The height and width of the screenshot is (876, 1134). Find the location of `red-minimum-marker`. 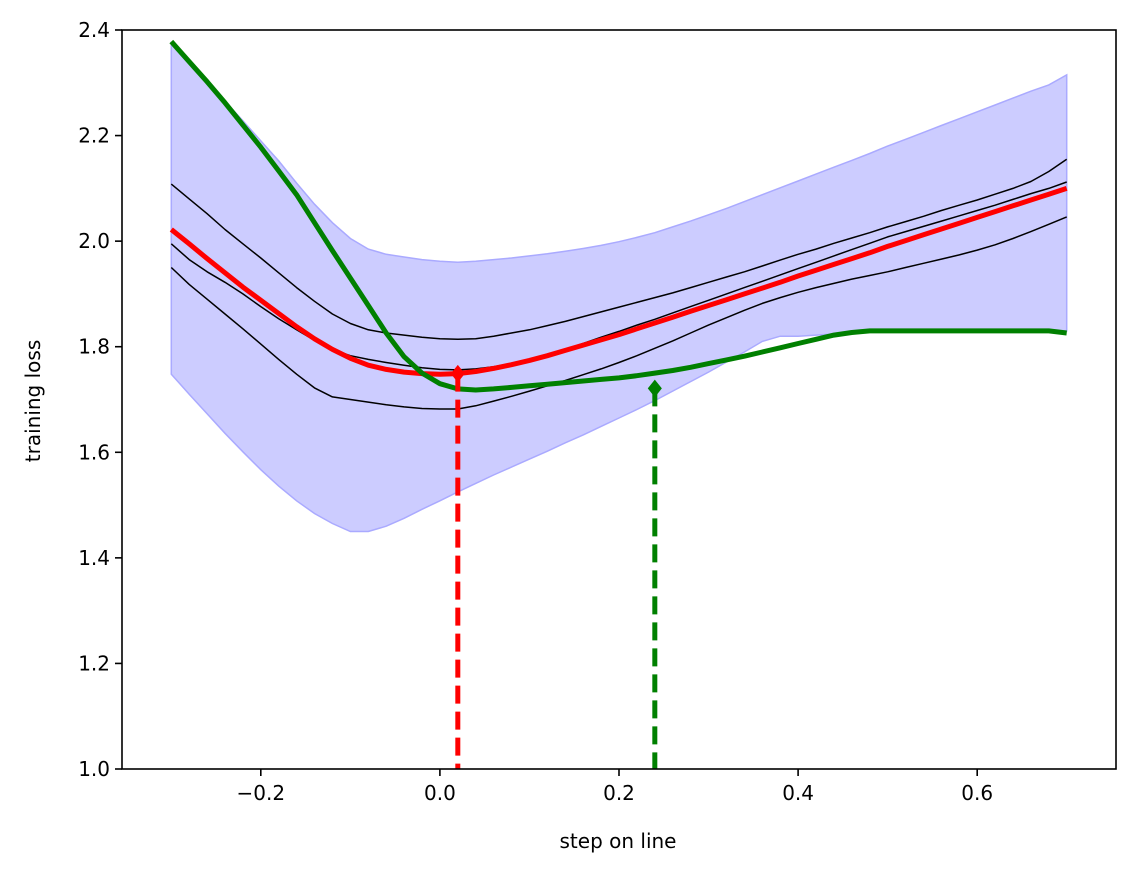

red-minimum-marker is located at coordinates (457, 373).